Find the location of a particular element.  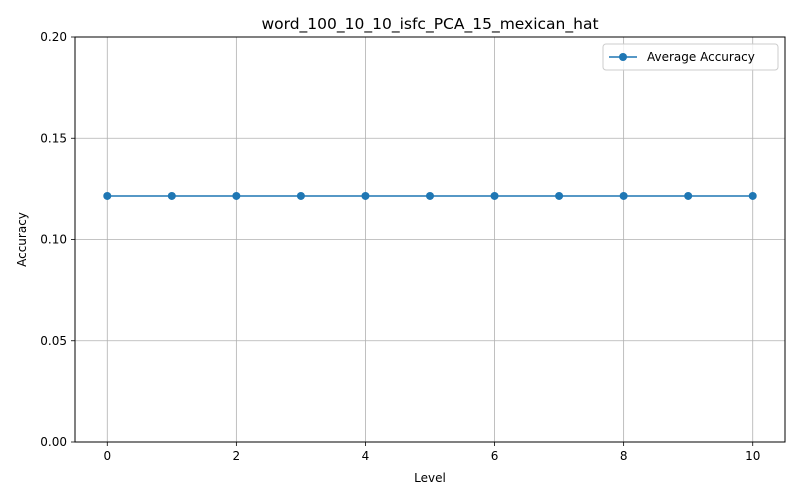

x-tick-label: 2 is located at coordinates (237, 456).